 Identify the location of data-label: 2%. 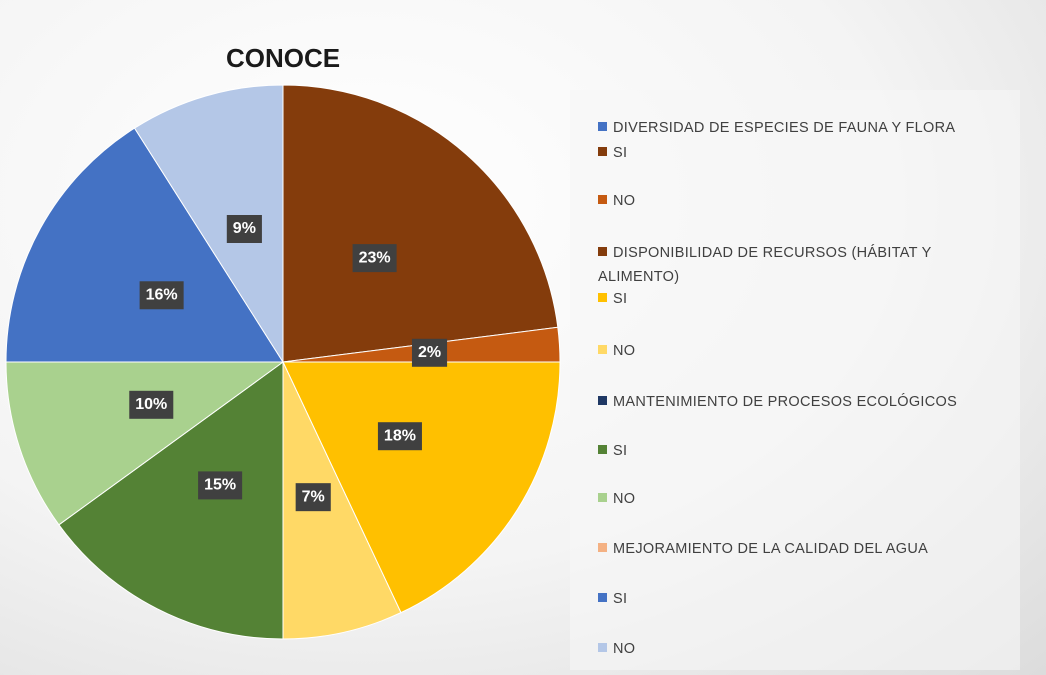
(429, 352).